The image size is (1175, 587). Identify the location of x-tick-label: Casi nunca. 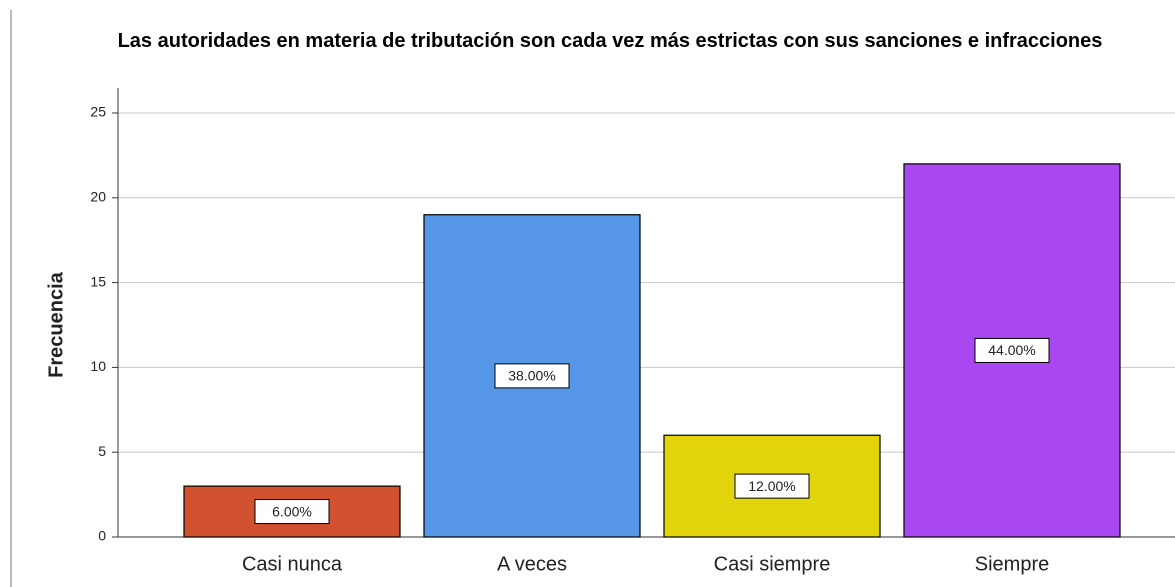
(292, 564).